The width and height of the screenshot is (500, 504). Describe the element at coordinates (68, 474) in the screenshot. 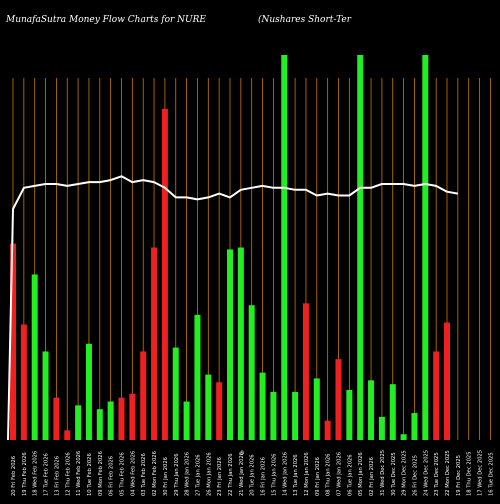

I see `tick-label: 12 Thu Feb 2026` at that location.